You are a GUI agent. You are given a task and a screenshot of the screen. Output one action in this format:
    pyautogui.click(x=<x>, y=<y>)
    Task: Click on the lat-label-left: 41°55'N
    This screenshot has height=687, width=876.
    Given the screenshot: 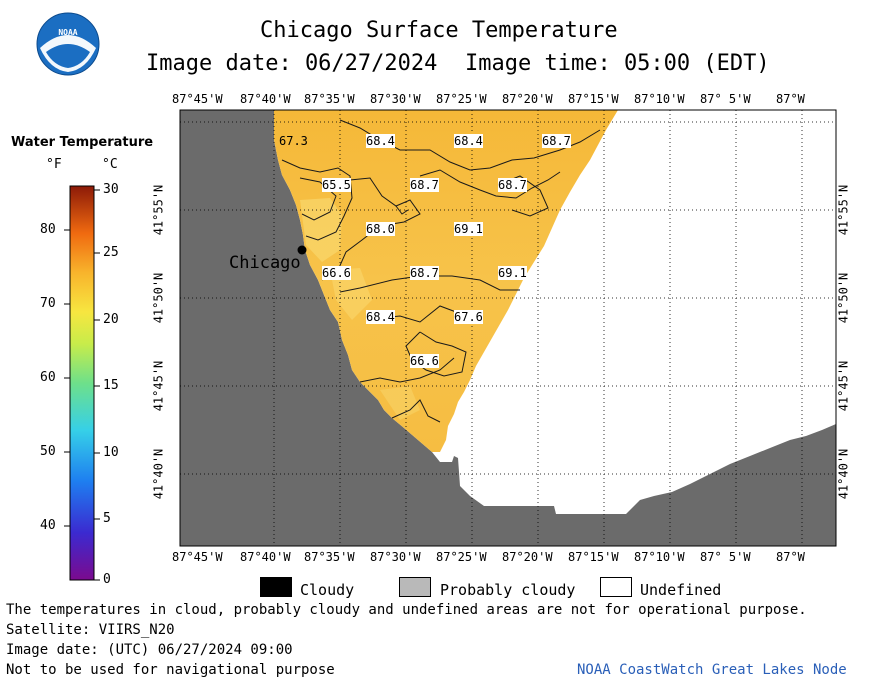 What is the action you would take?
    pyautogui.click(x=158, y=210)
    